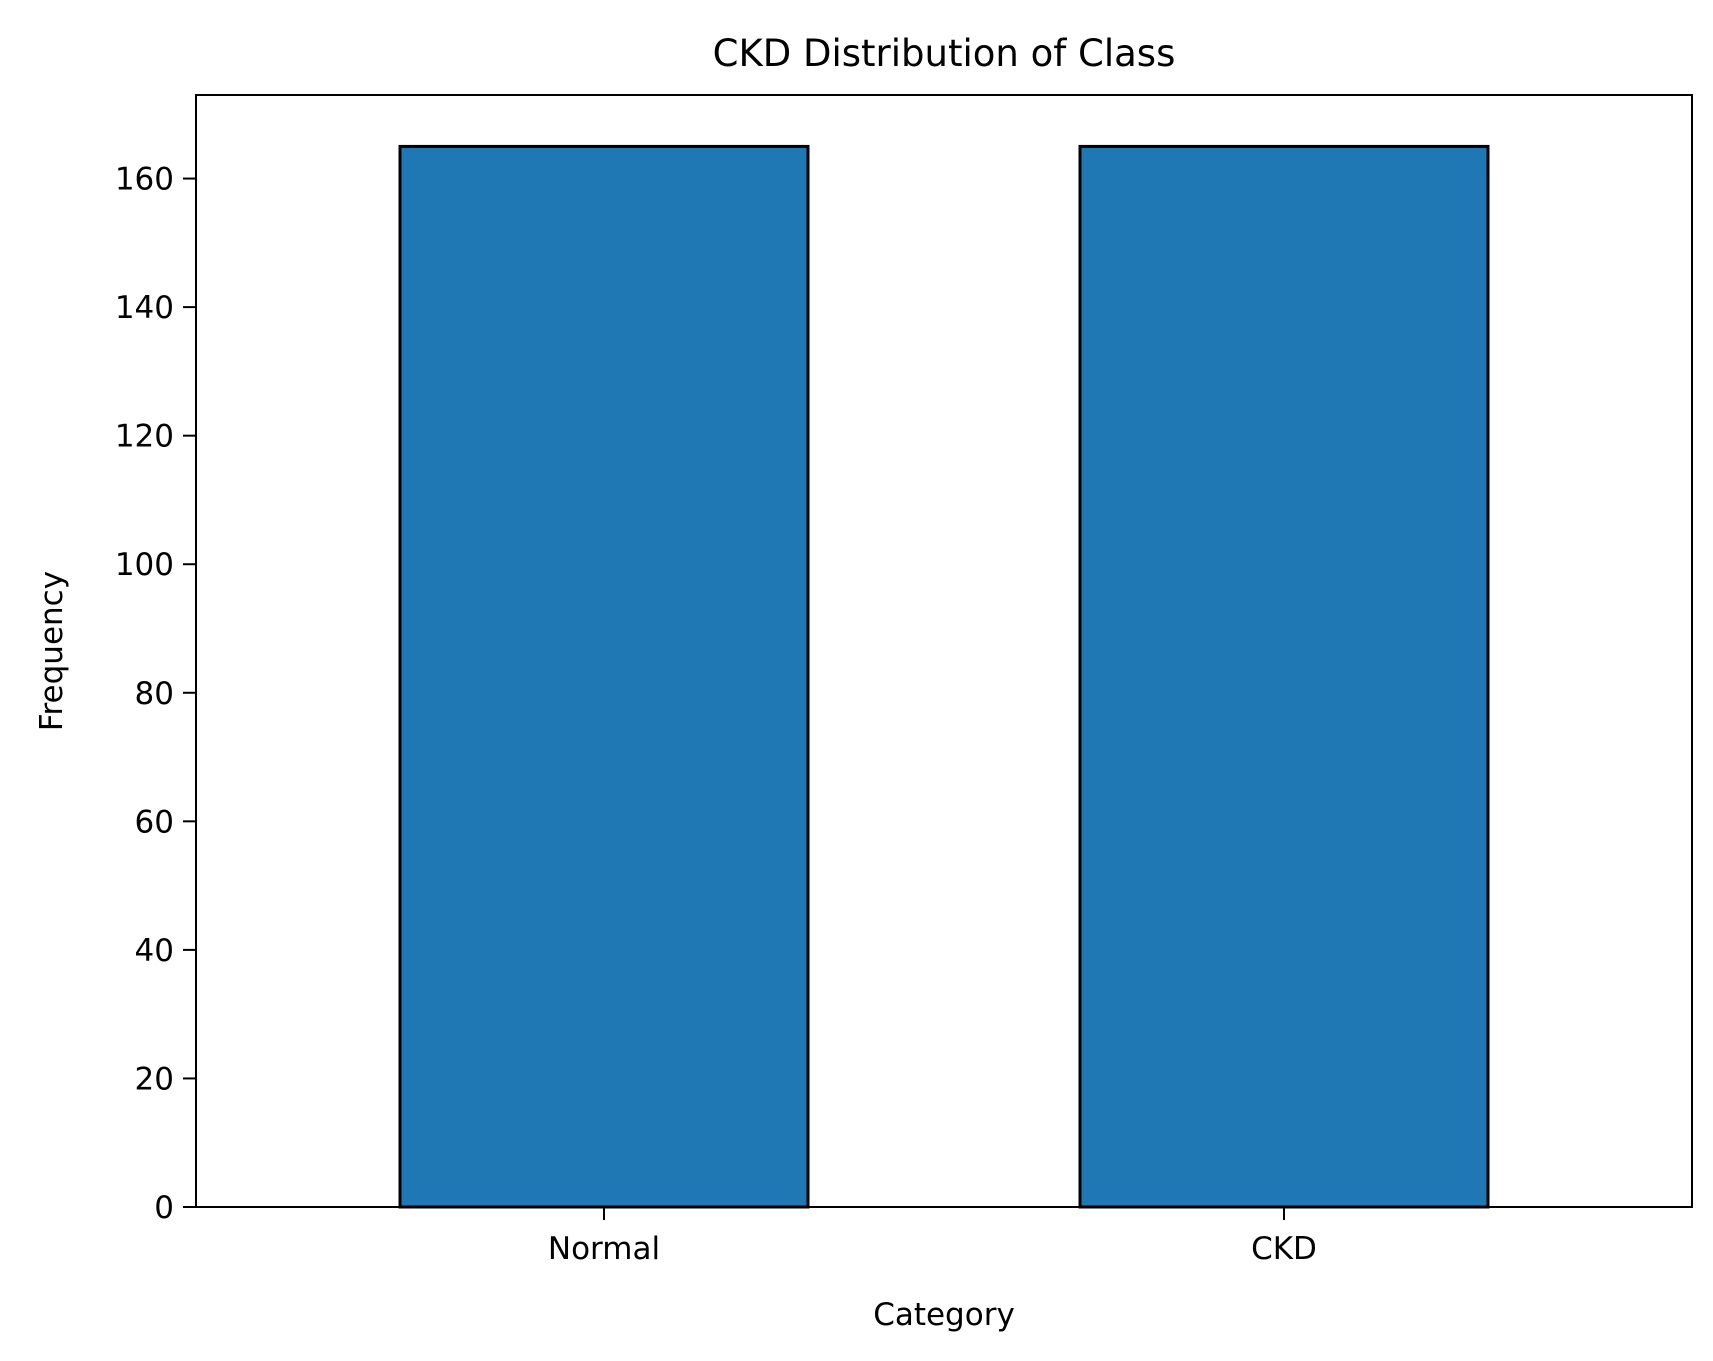 Image resolution: width=1713 pixels, height=1361 pixels. I want to click on y-tick-label: 20, so click(154, 1079).